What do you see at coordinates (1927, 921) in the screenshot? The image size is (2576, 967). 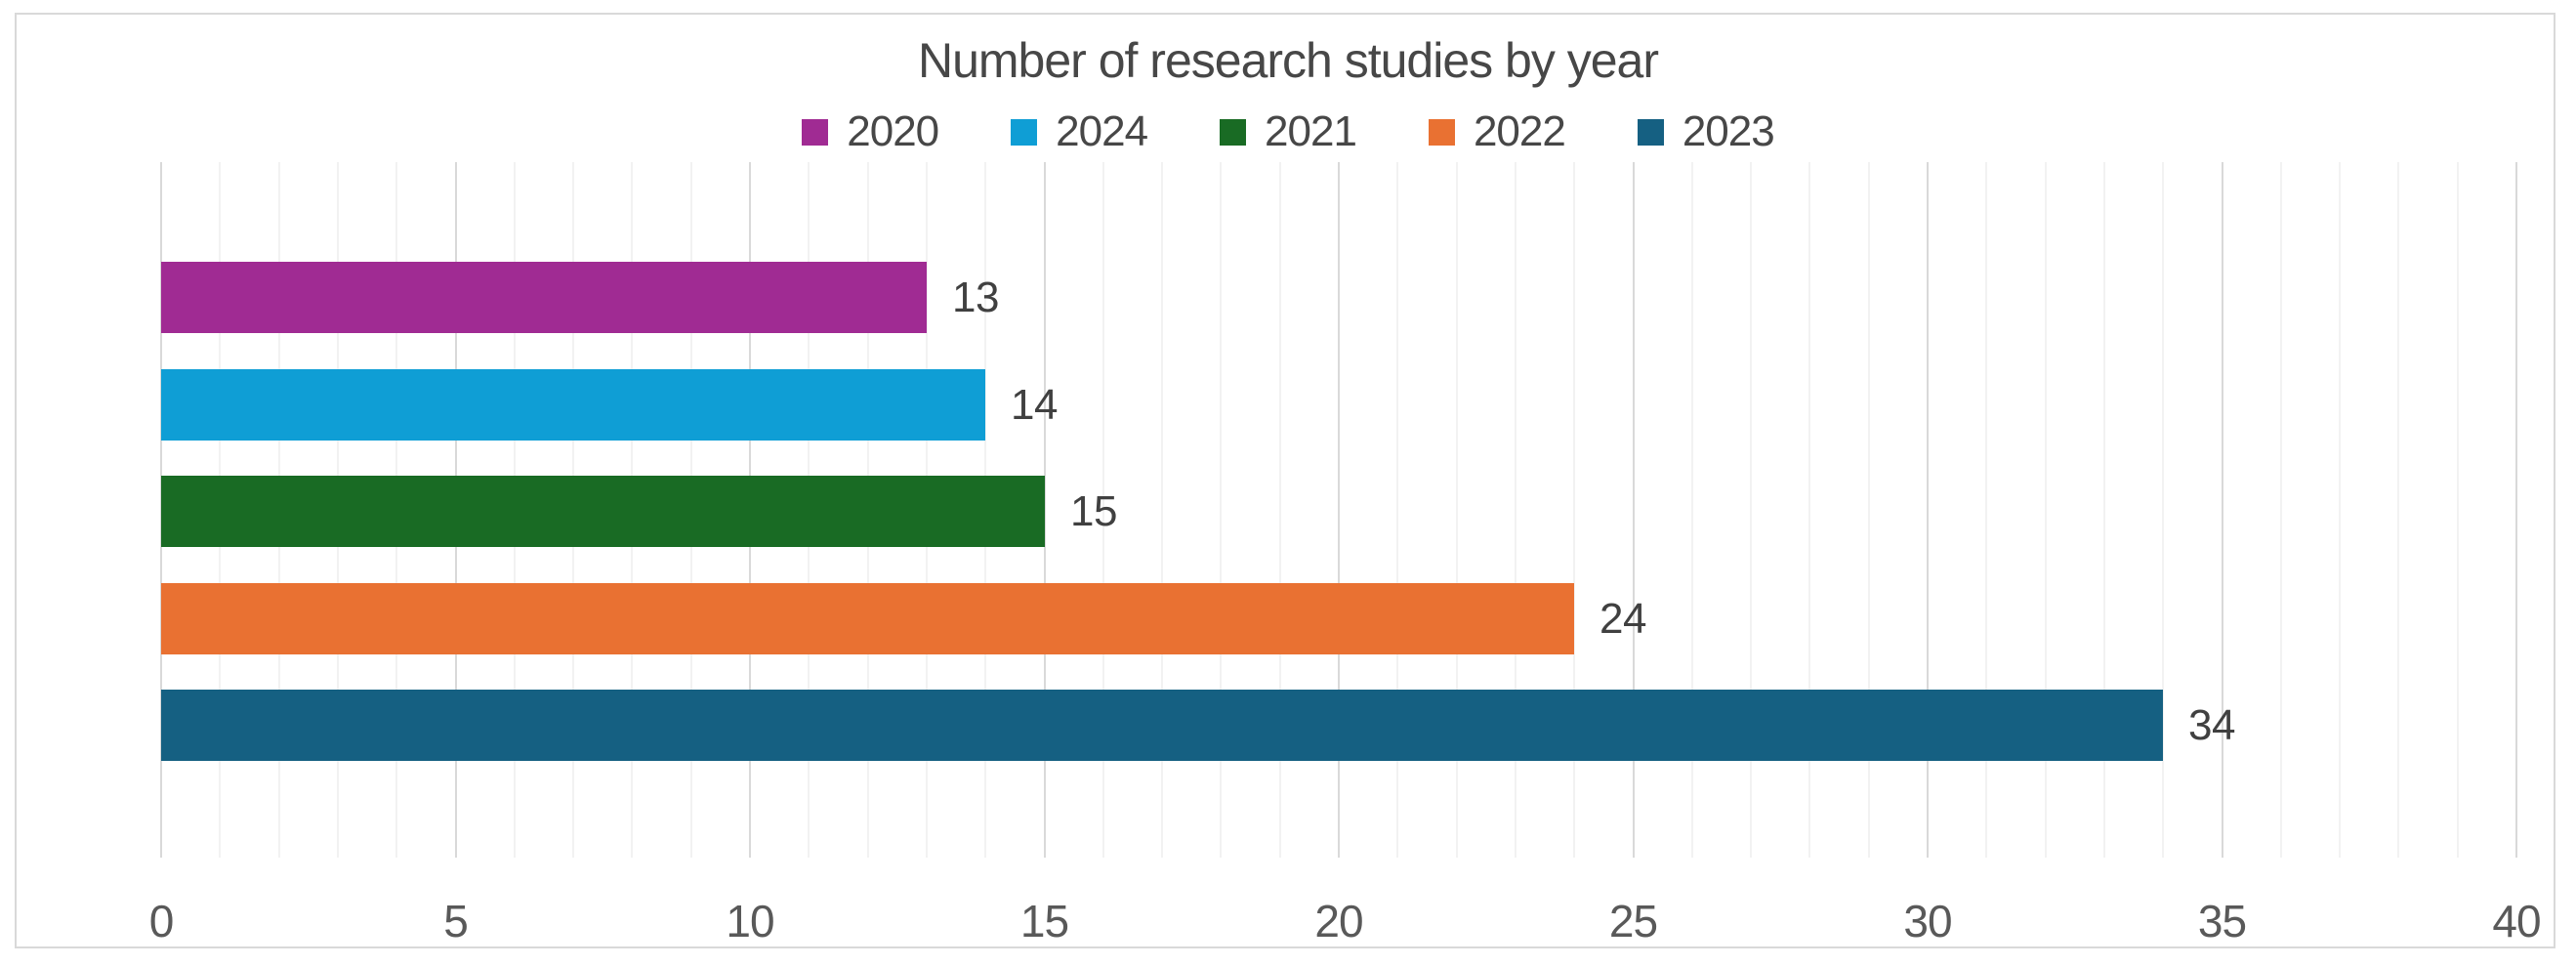 I see `x-axis-tick-label: 30` at bounding box center [1927, 921].